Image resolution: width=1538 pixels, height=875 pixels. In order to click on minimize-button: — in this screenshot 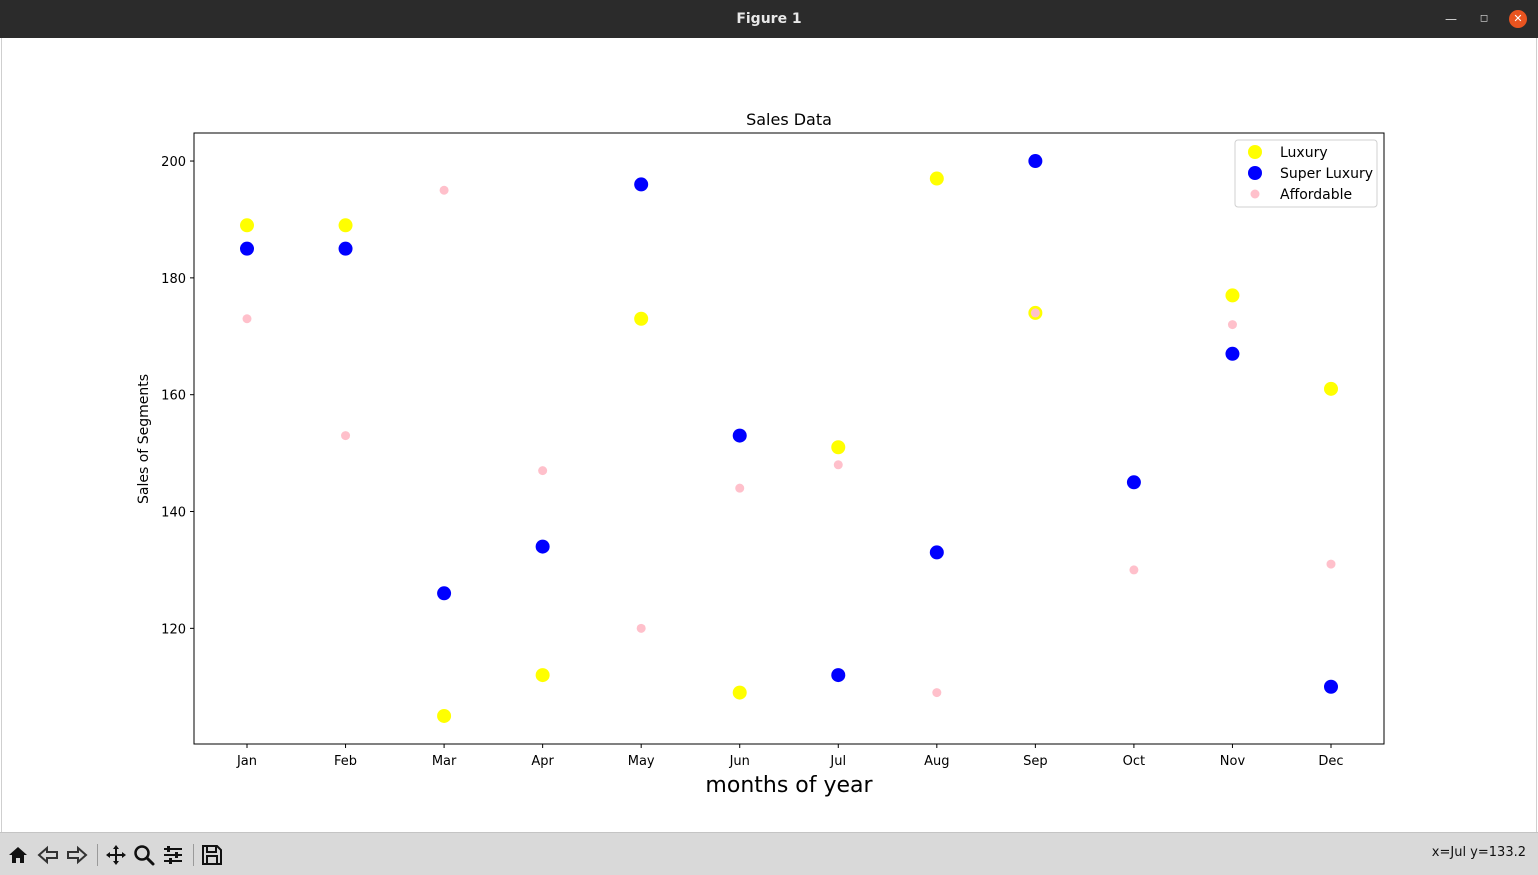, I will do `click(1451, 19)`.